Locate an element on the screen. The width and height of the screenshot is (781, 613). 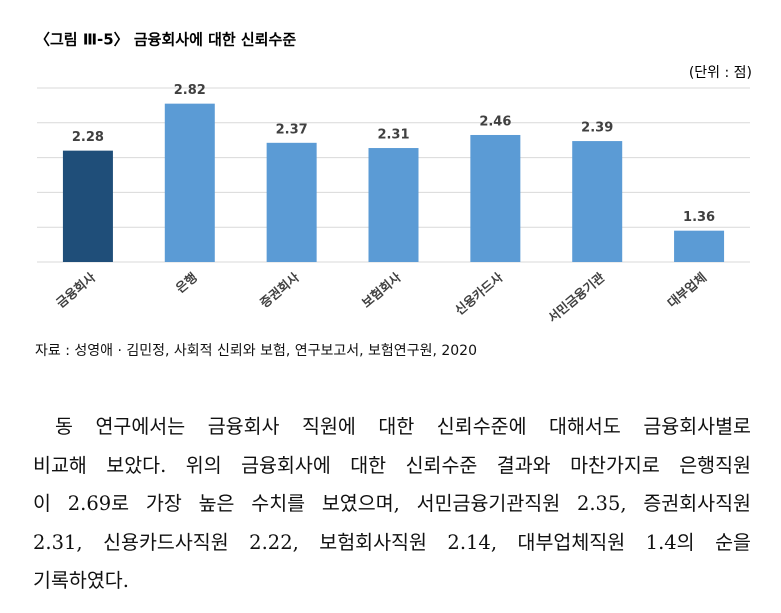
value-label: 2.46 is located at coordinates (495, 121).